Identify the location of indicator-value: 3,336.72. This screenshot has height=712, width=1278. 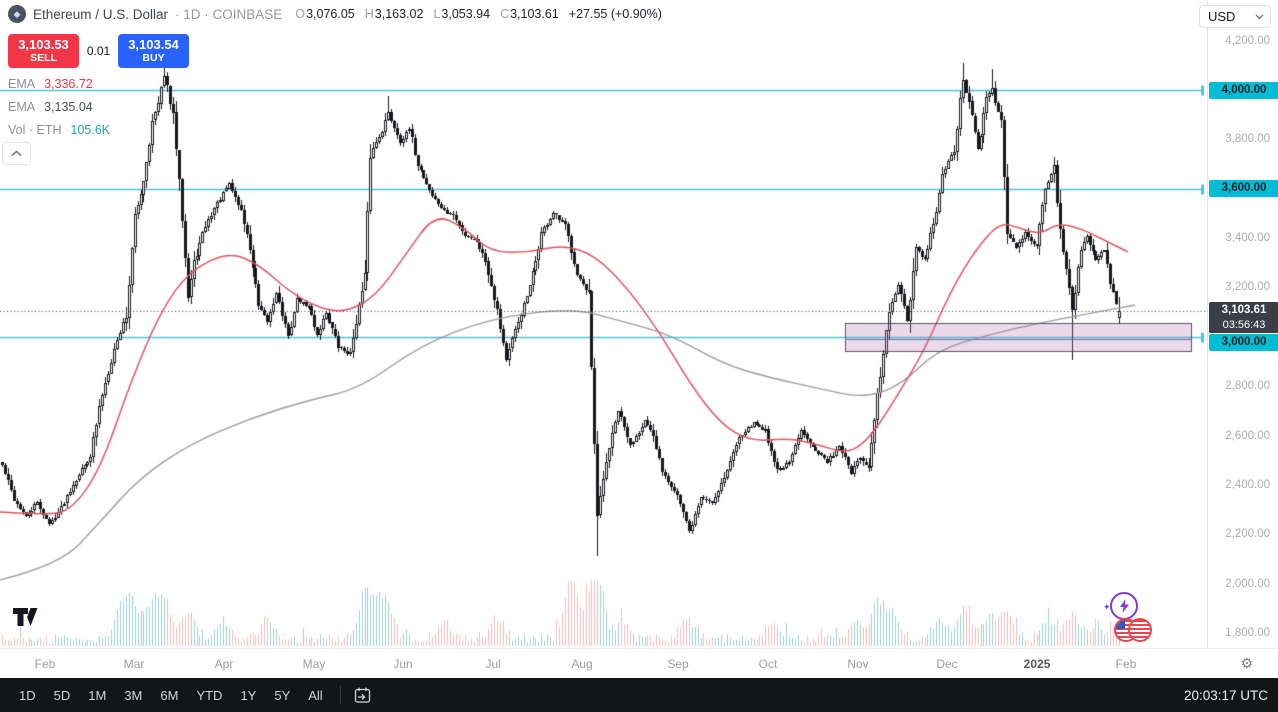
(68, 83).